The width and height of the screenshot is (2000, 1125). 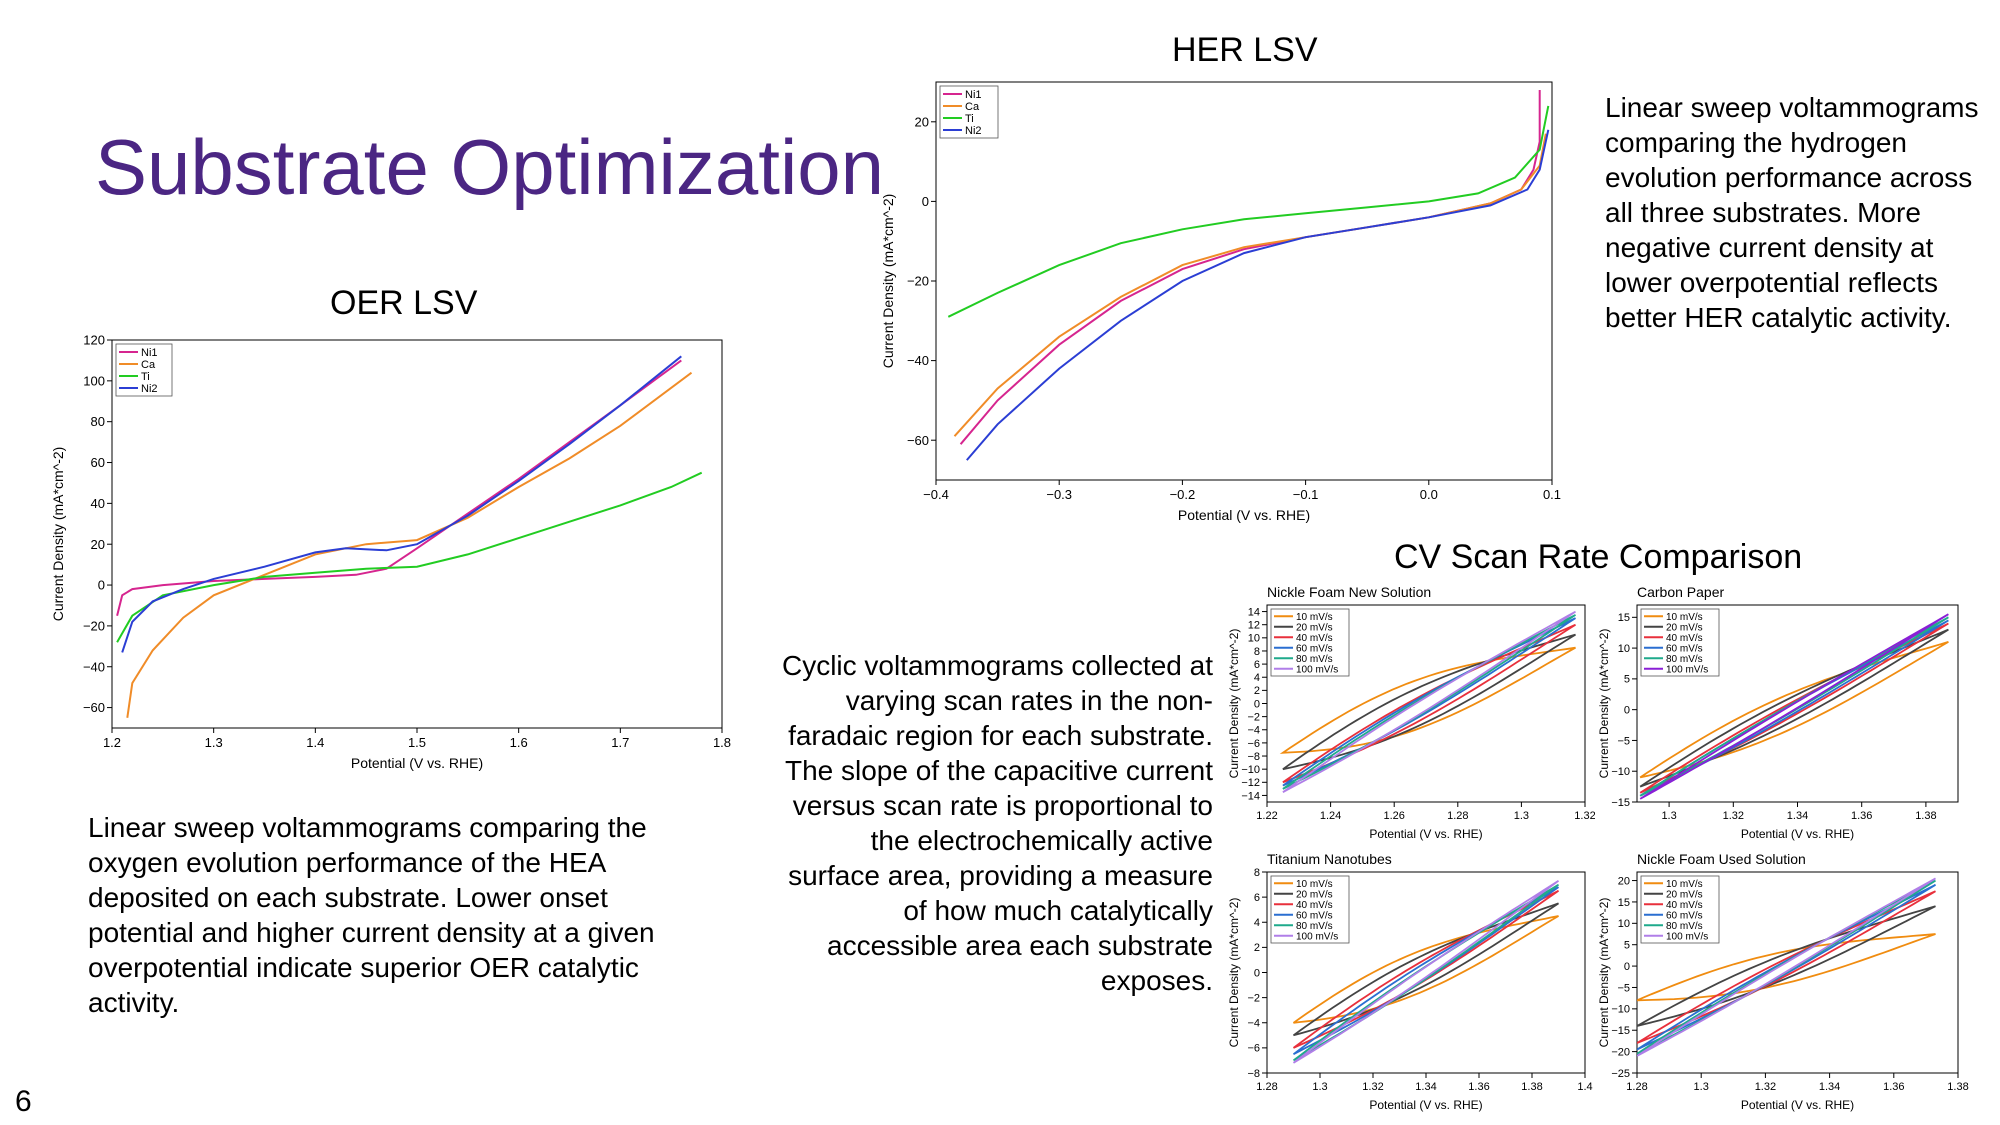 What do you see at coordinates (1059, 494) in the screenshot?
I see `x-tick-label: −0.3` at bounding box center [1059, 494].